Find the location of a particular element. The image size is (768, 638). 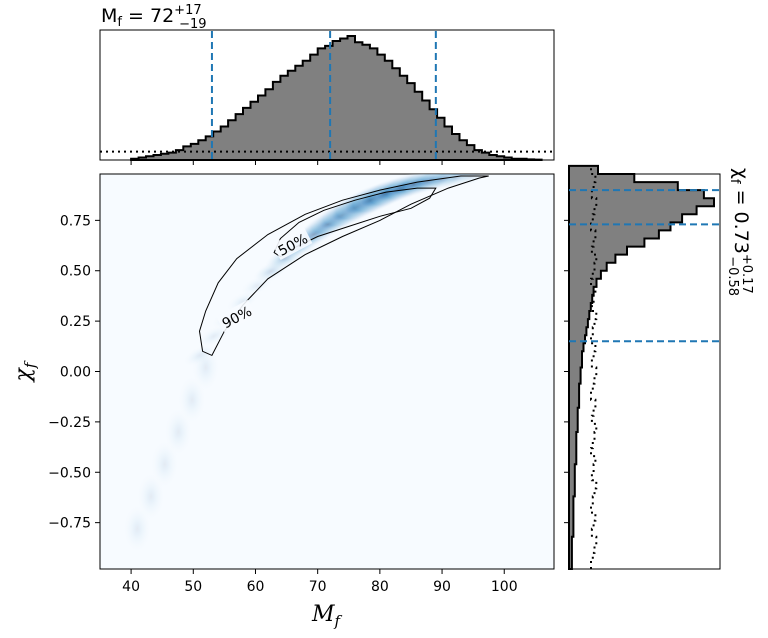

x-tick-label: 40 is located at coordinates (131, 587).